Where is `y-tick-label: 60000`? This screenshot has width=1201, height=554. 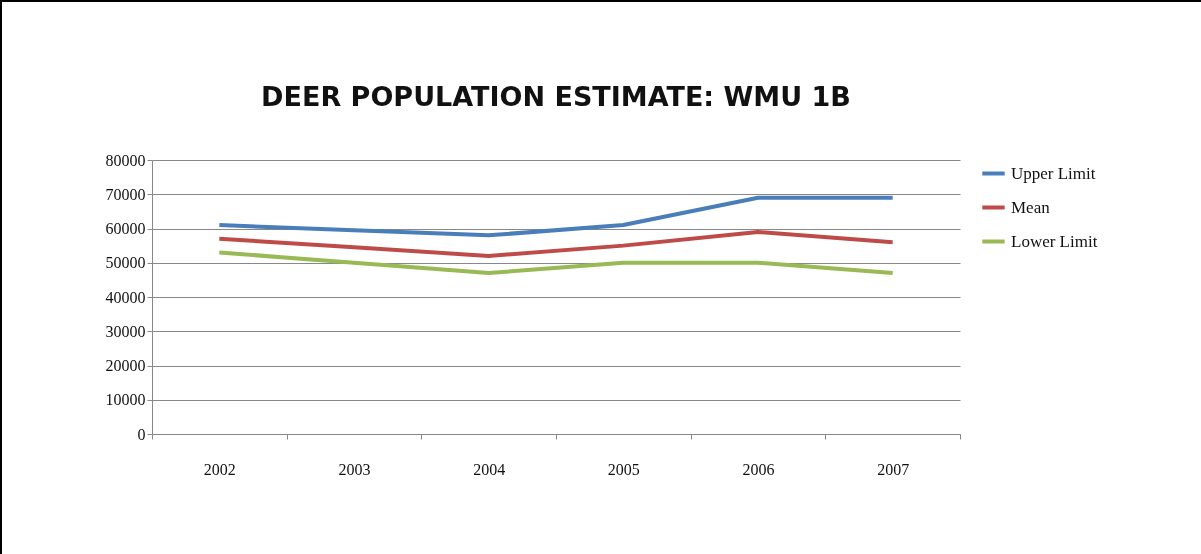 y-tick-label: 60000 is located at coordinates (125, 228).